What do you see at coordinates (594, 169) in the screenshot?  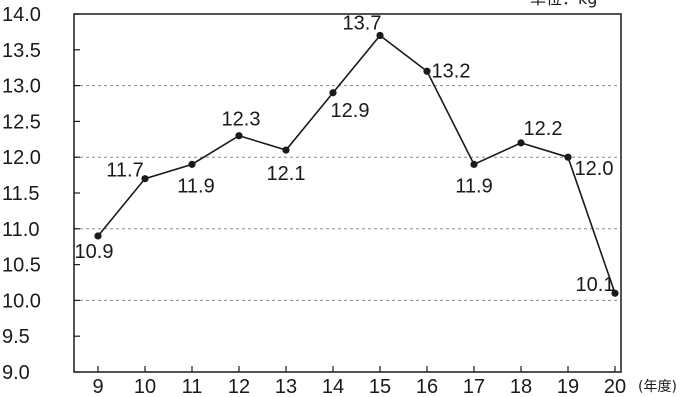 I see `data-label: 12.0` at bounding box center [594, 169].